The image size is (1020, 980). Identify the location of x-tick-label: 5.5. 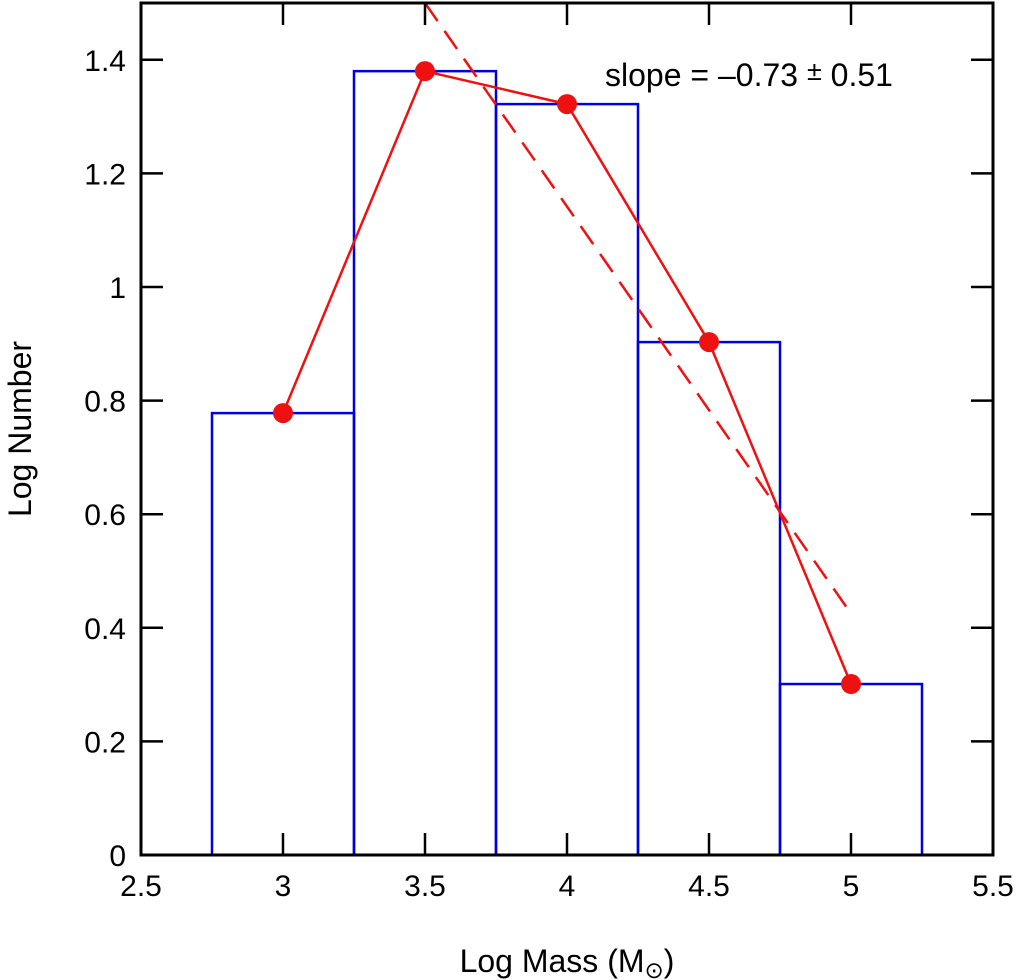
(993, 886).